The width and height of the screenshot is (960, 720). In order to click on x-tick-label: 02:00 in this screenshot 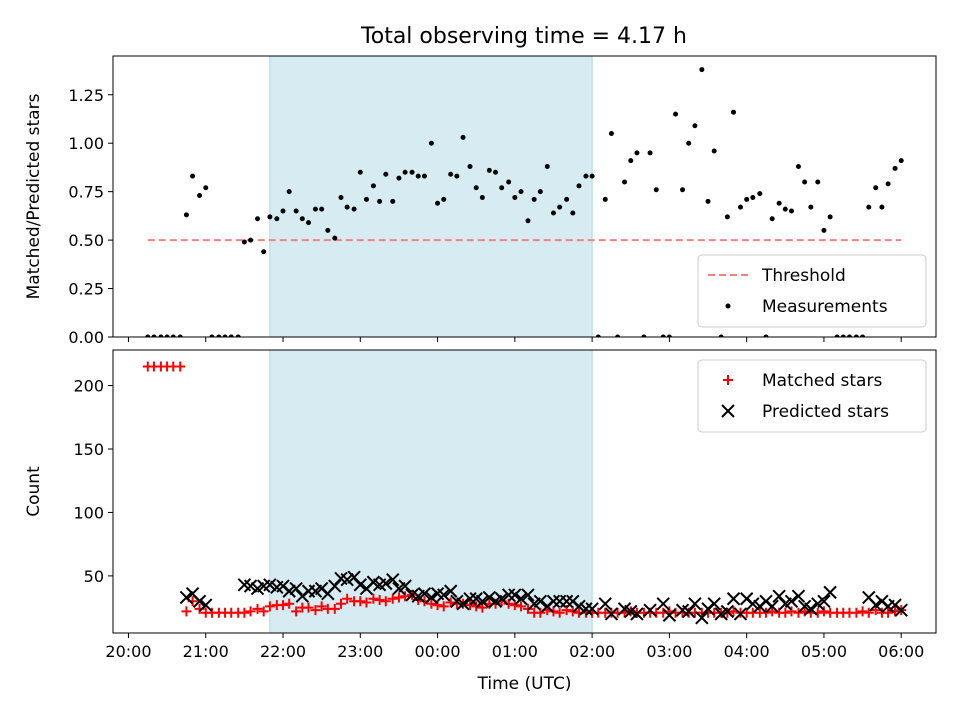, I will do `click(592, 651)`.